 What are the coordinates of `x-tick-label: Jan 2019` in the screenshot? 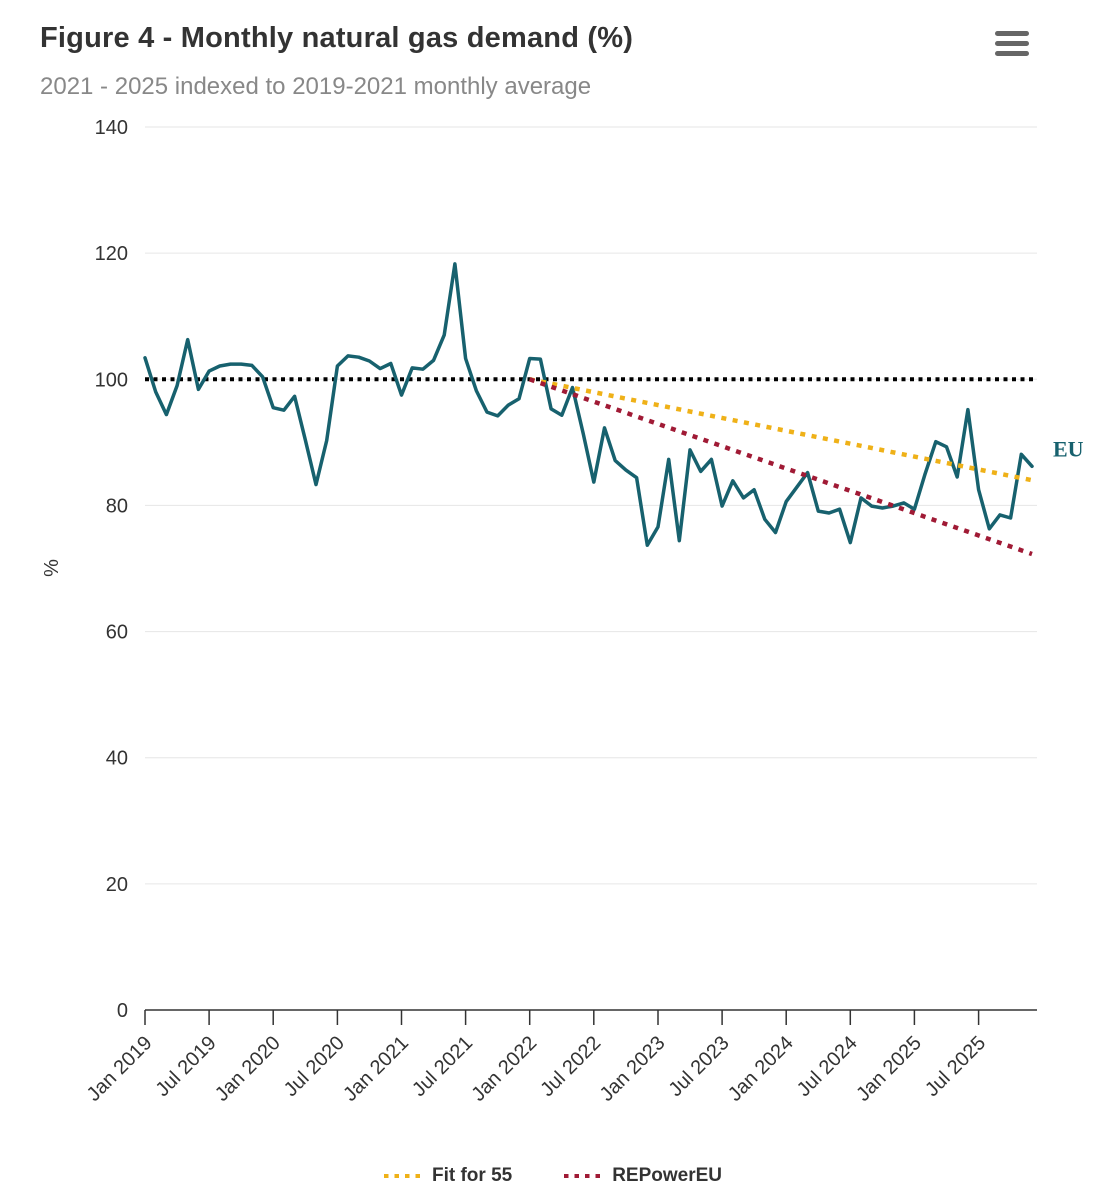 It's located at (120, 1069).